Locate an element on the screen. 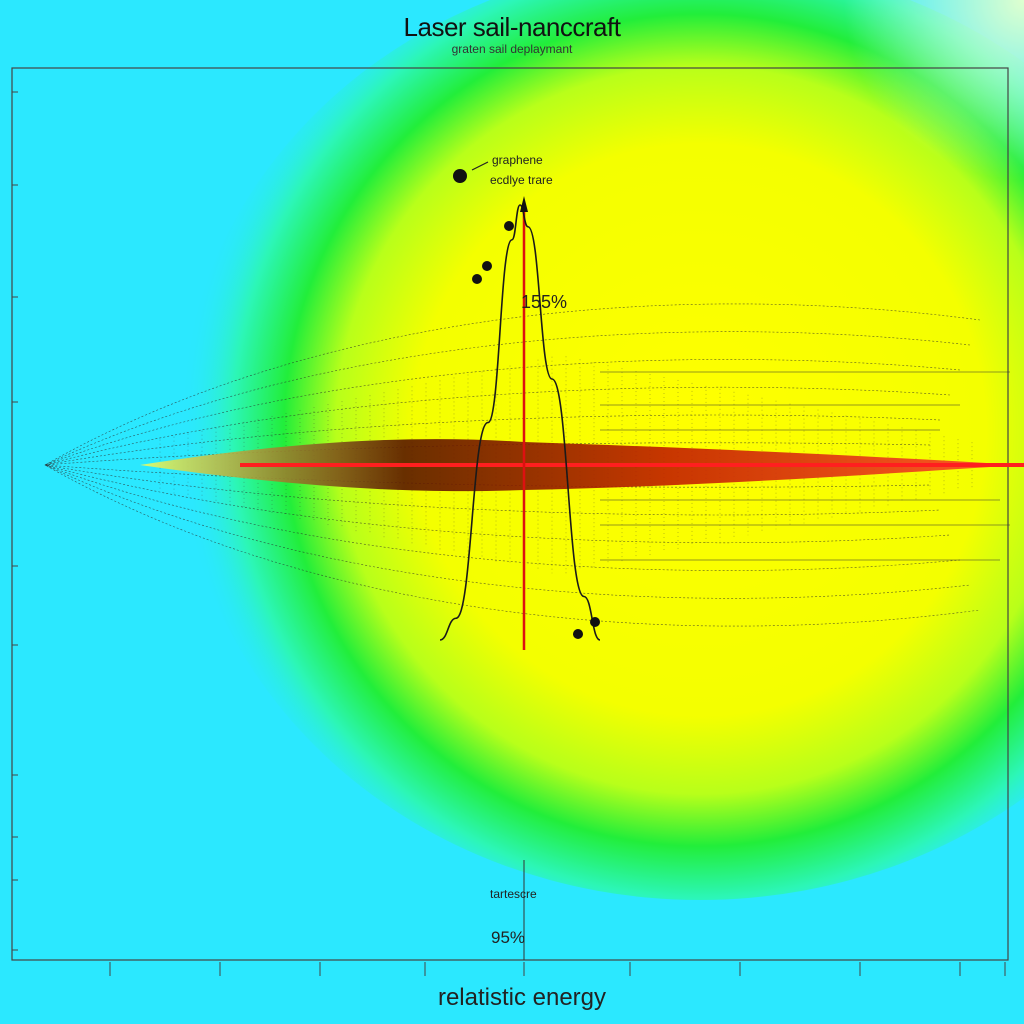 Image resolution: width=1024 pixels, height=1024 pixels. chart-subtitle: graten sail deplaymant is located at coordinates (512, 49).